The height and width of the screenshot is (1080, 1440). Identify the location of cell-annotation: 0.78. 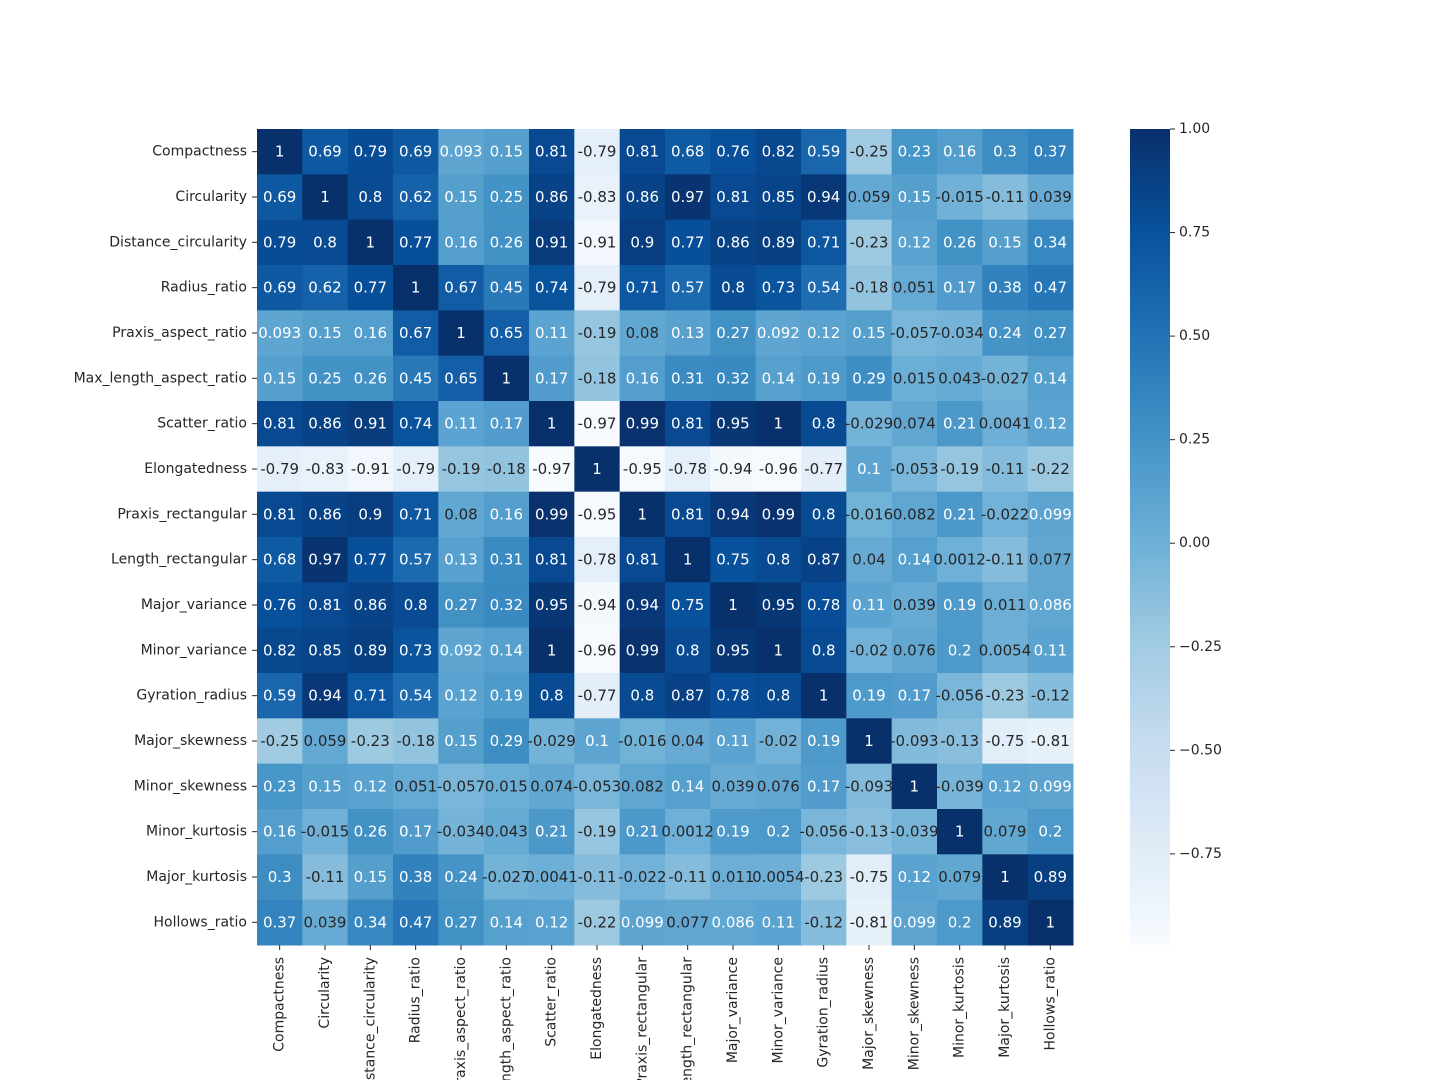
(732, 696).